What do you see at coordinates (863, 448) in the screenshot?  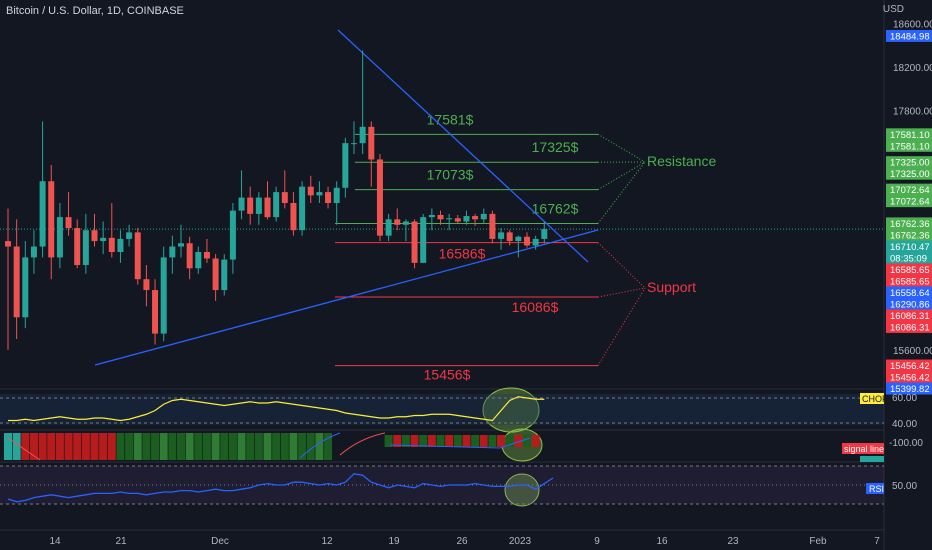 I see `signal-badge` at bounding box center [863, 448].